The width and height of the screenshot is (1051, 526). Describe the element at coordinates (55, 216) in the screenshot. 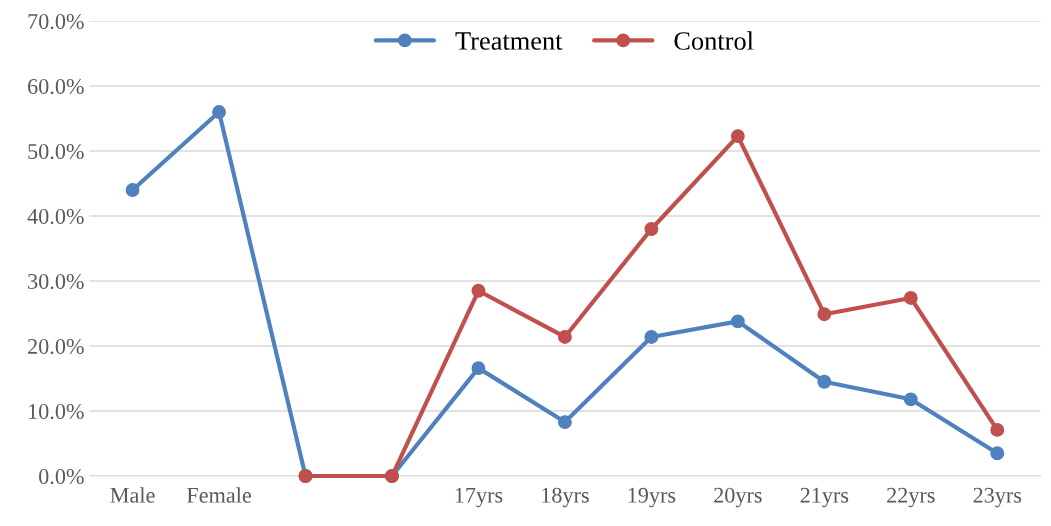

I see `y-tick-label: 40.0%` at that location.